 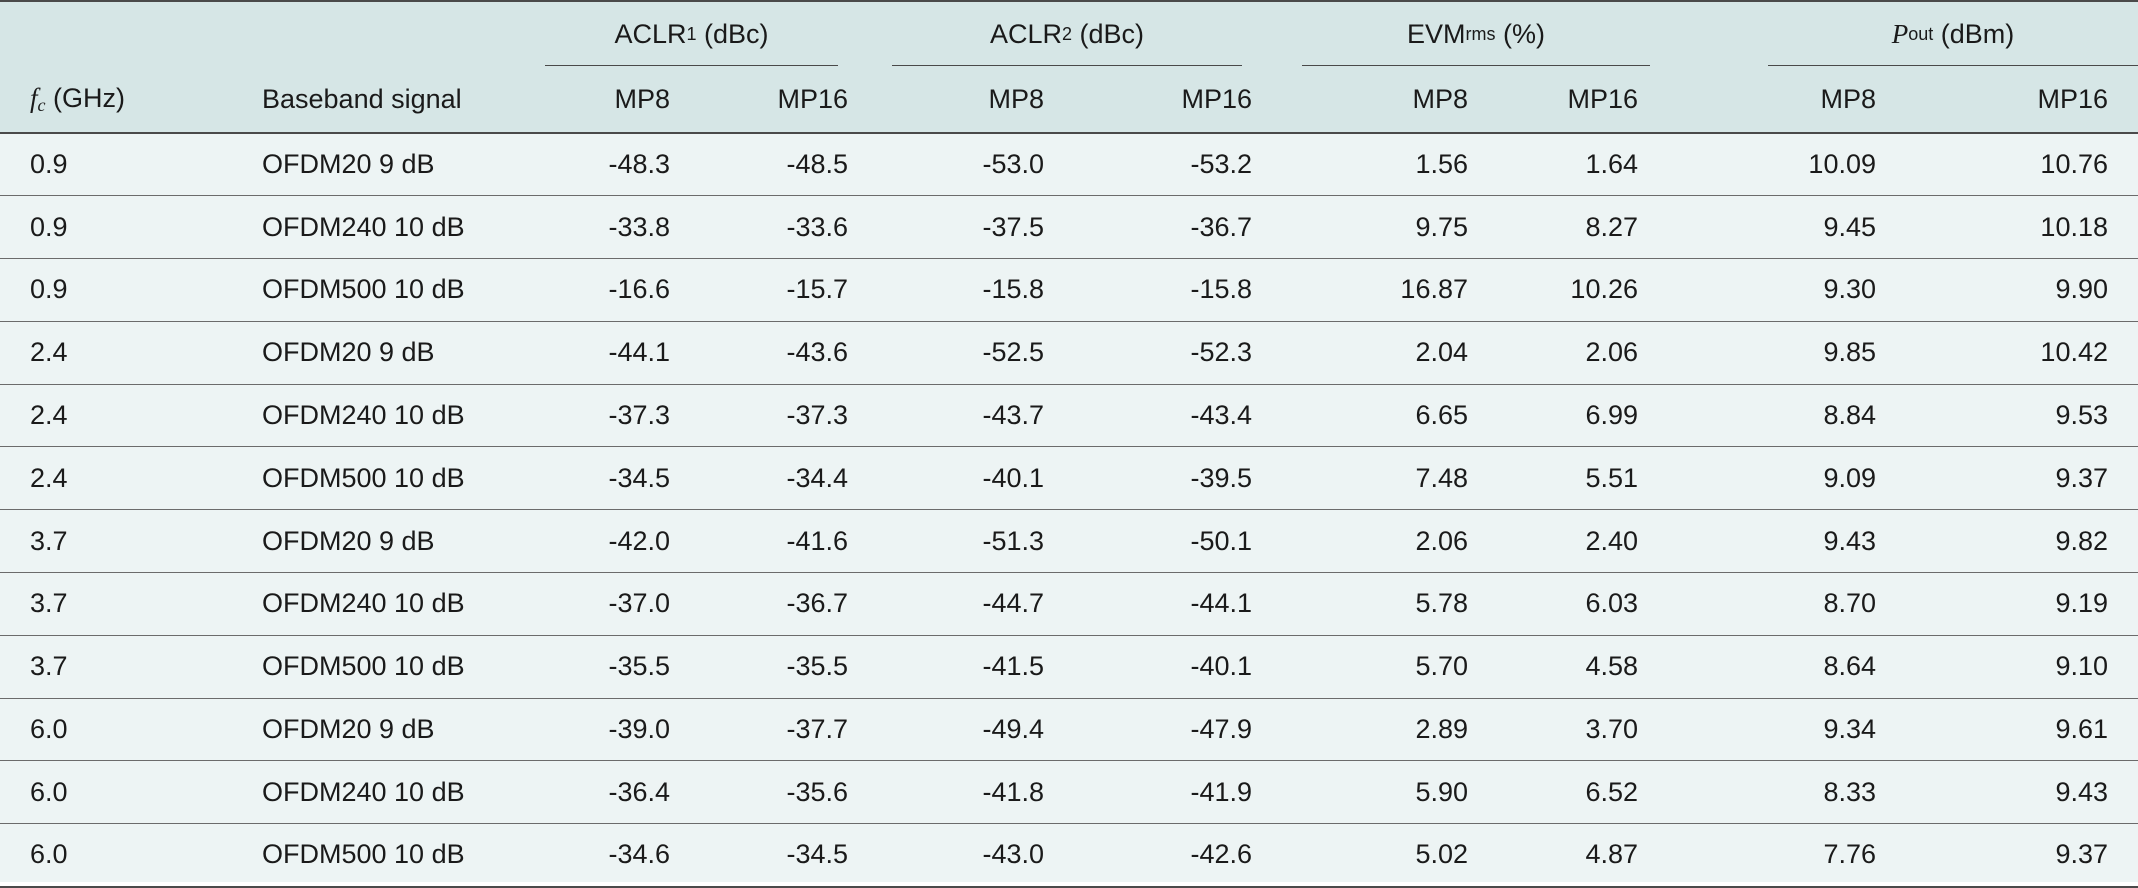 I want to click on cell-aclr2-mp8: -37.5, so click(x=981, y=227).